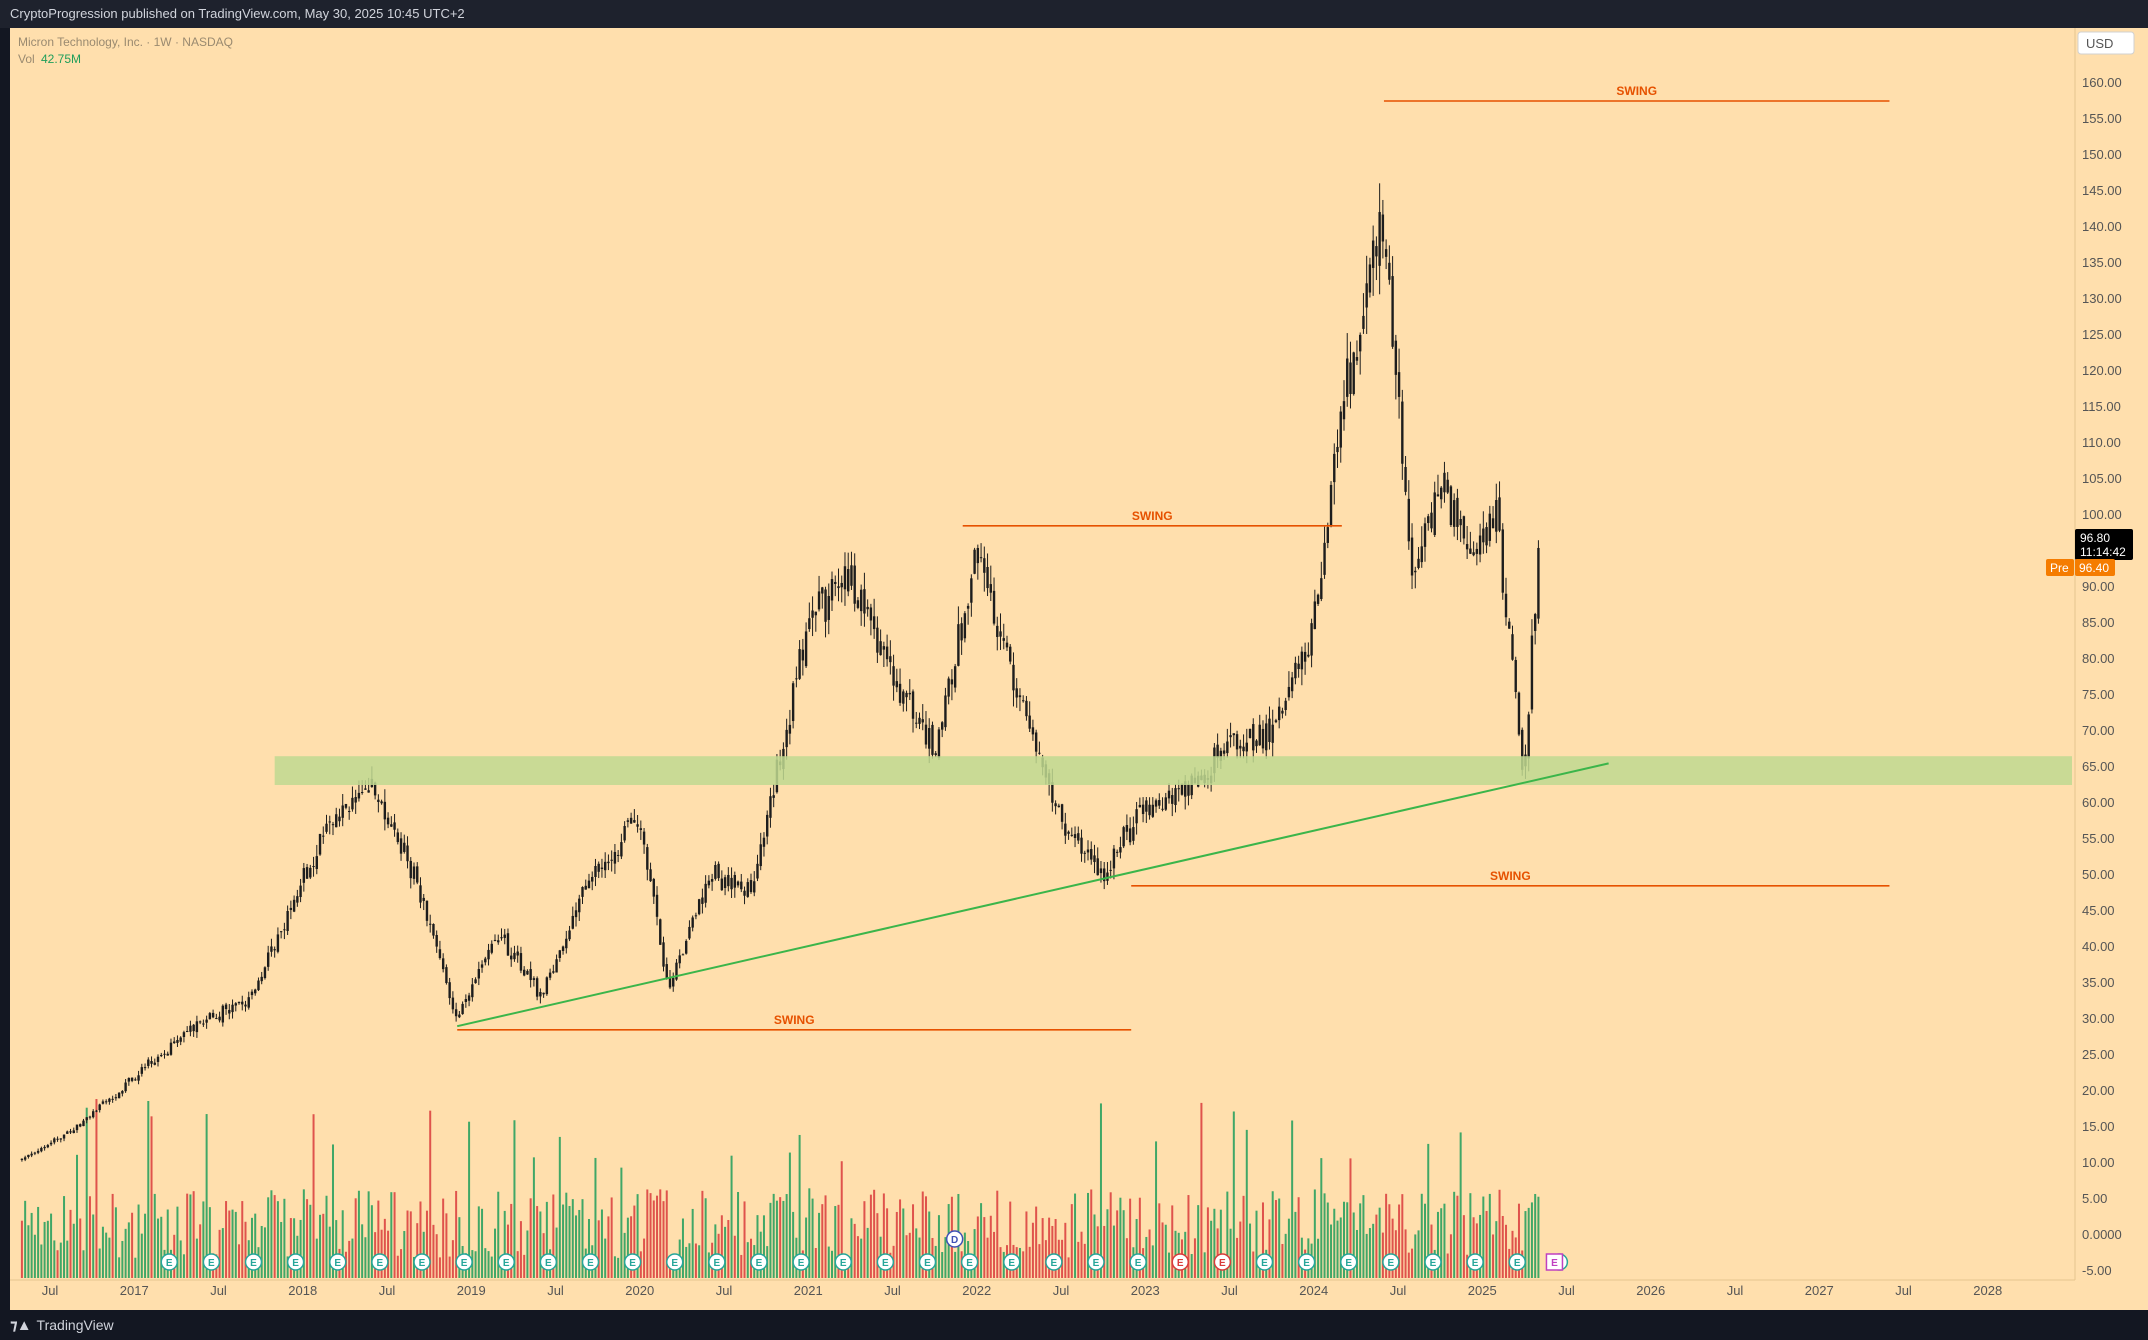  I want to click on tradingview-logo: ⁊▲ TradingView, so click(62, 1325).